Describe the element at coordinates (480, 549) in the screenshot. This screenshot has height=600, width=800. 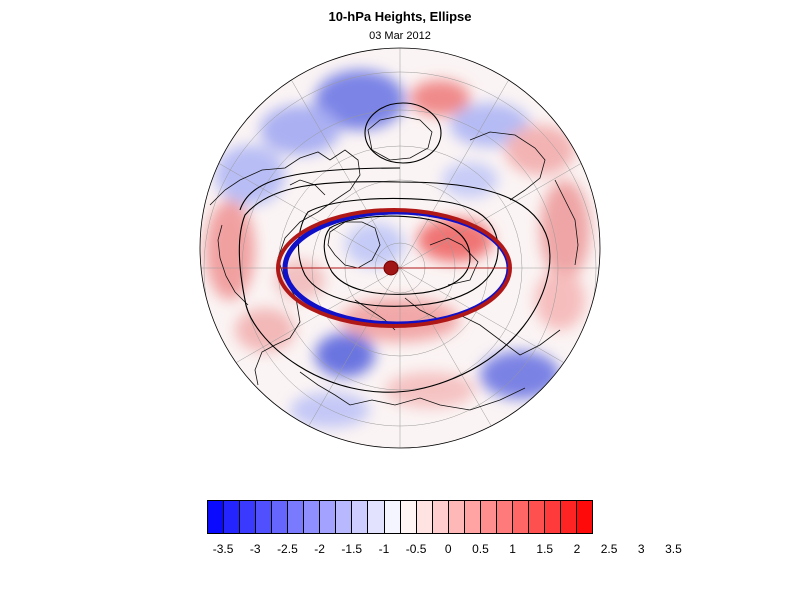
I see `colorbar-tick-label: 0.5` at that location.